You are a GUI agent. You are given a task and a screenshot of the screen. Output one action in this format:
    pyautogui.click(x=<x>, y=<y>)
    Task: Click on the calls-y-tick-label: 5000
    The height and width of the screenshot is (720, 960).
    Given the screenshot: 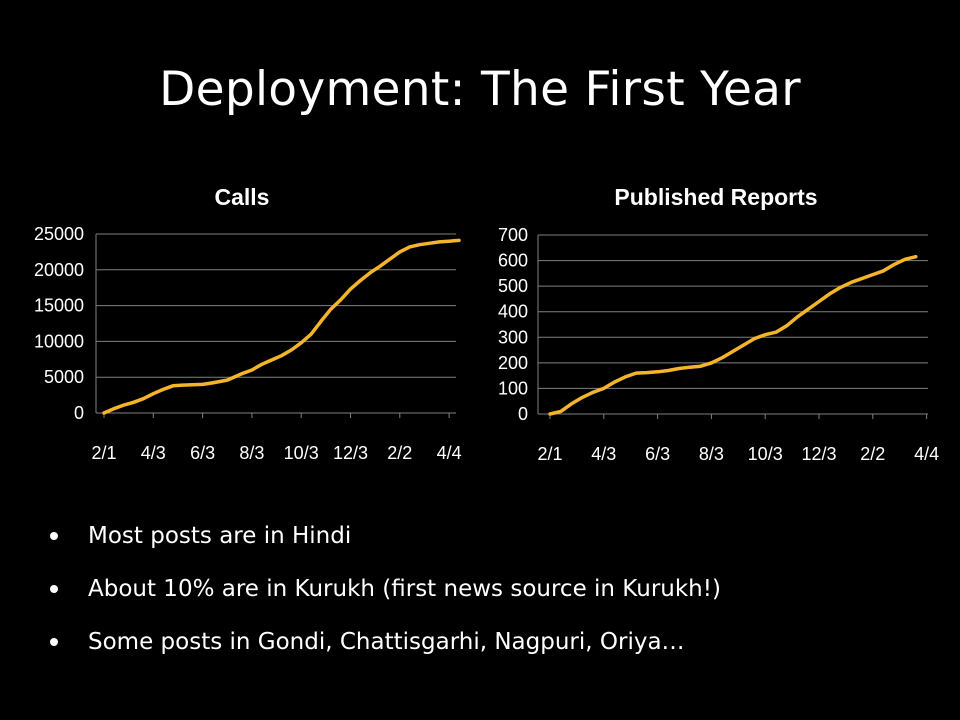 What is the action you would take?
    pyautogui.click(x=64, y=377)
    